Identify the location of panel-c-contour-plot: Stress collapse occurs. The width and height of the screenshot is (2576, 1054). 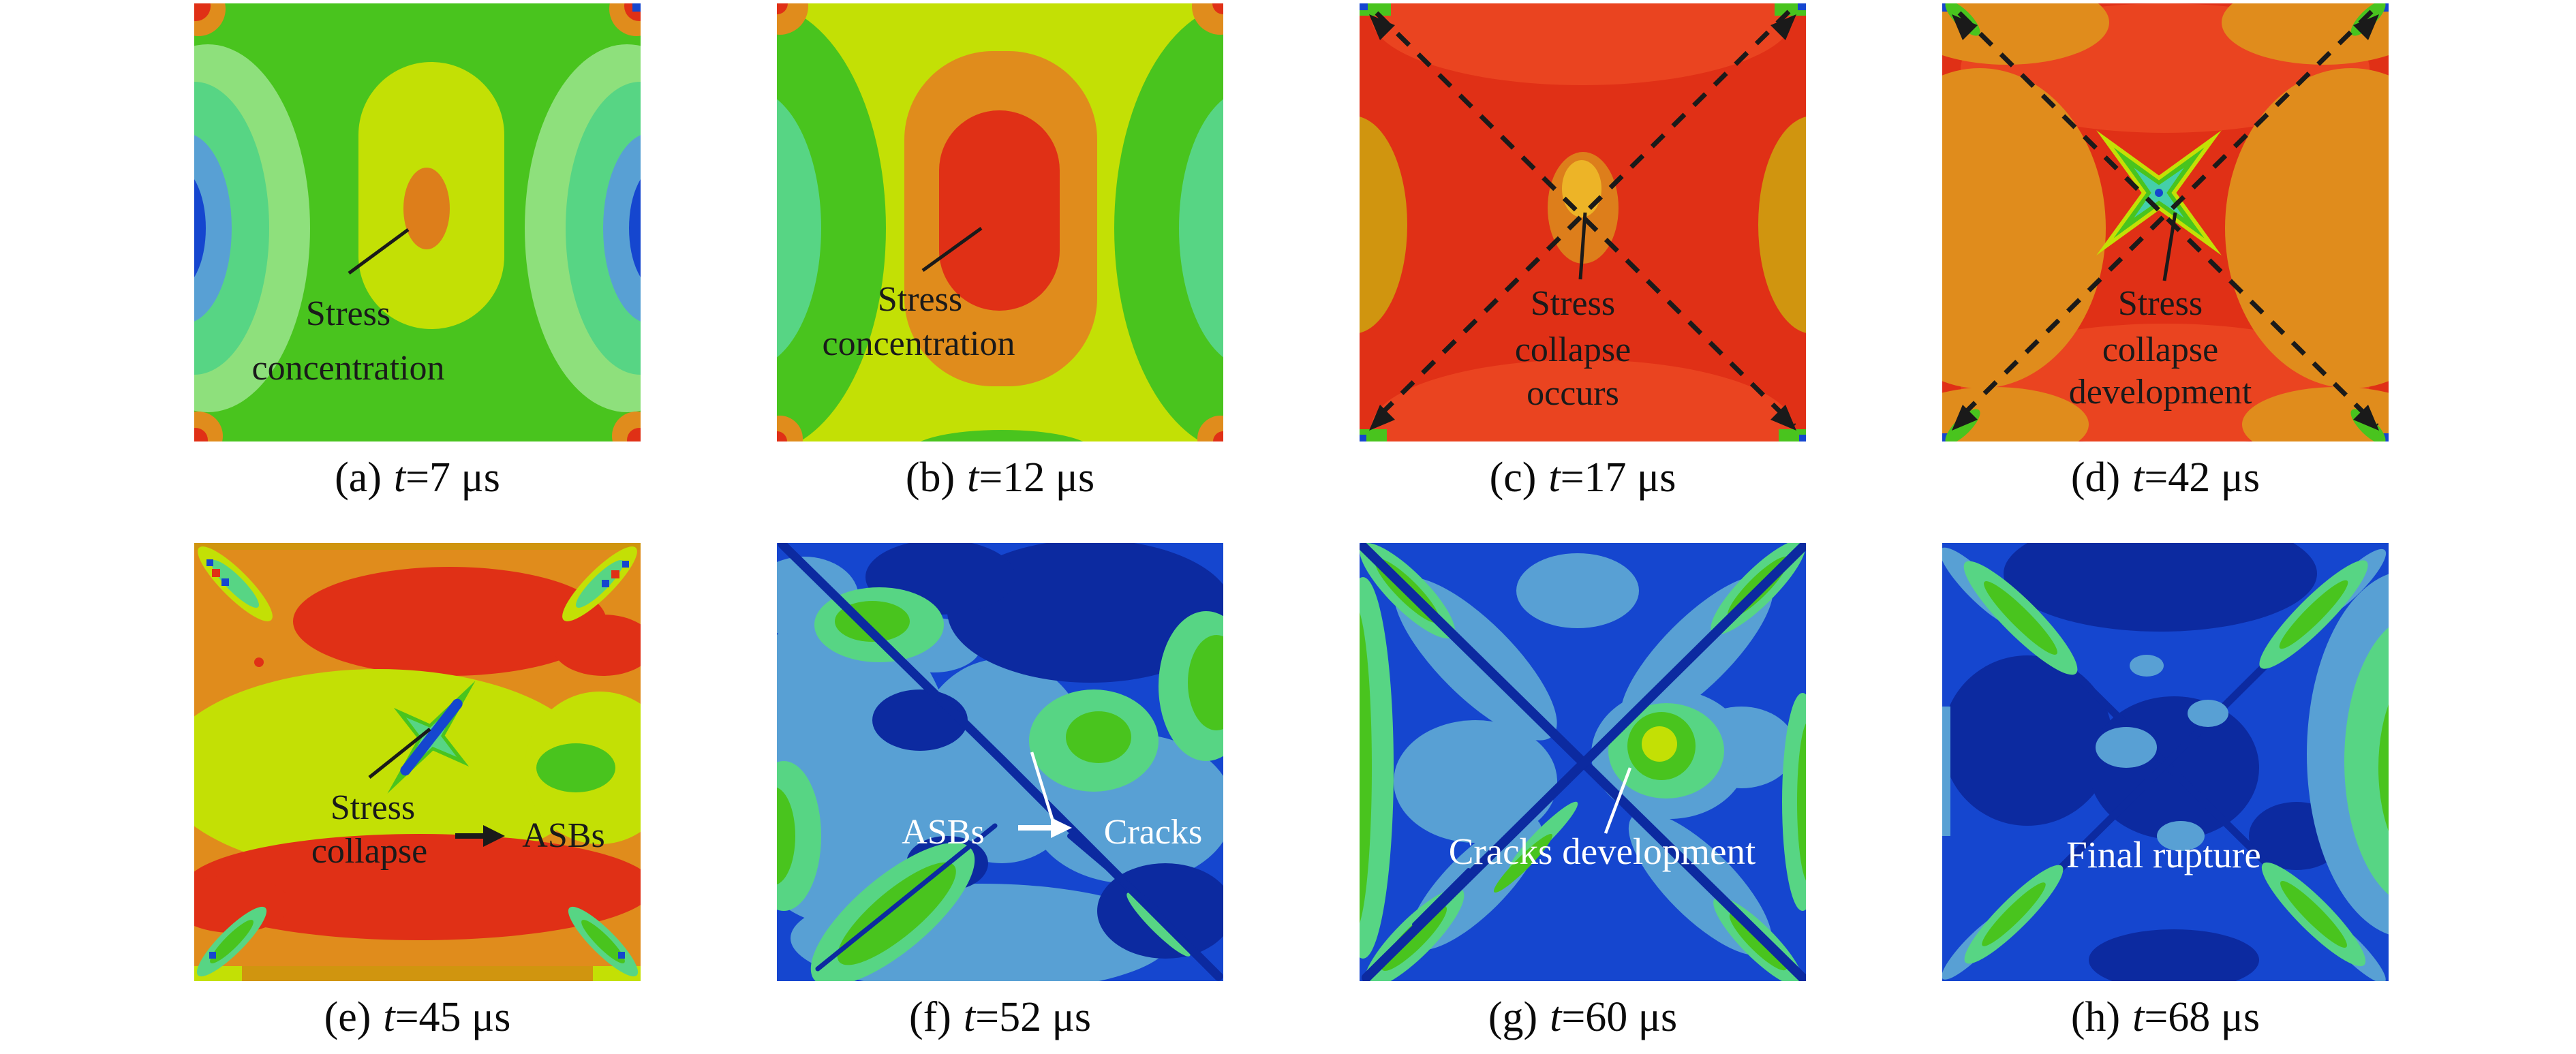
(1583, 222).